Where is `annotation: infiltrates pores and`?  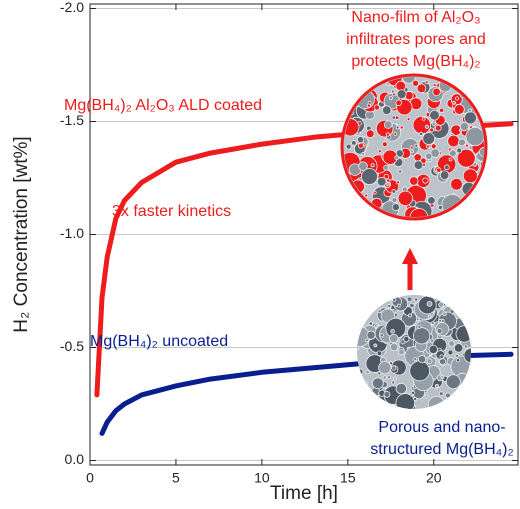
annotation: infiltrates pores and is located at coordinates (416, 39).